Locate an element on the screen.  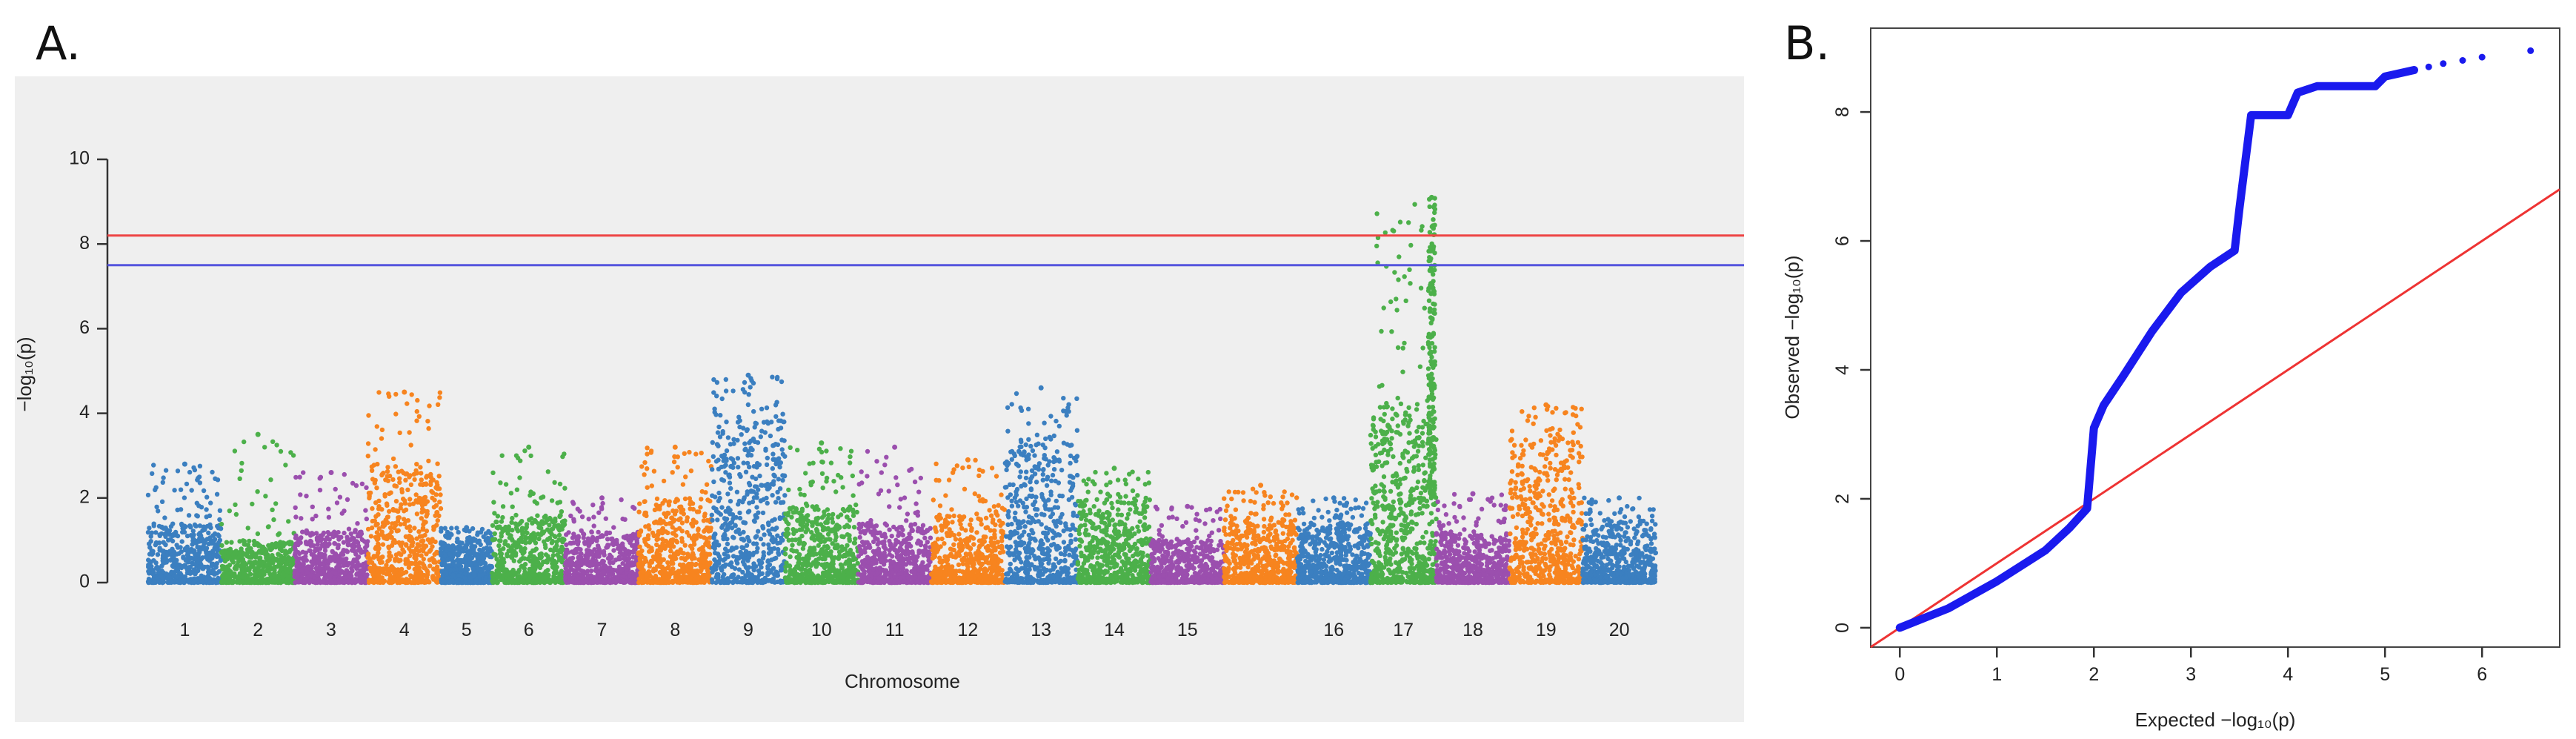
manhattan-chromosome-max-point is located at coordinates (184, 464).